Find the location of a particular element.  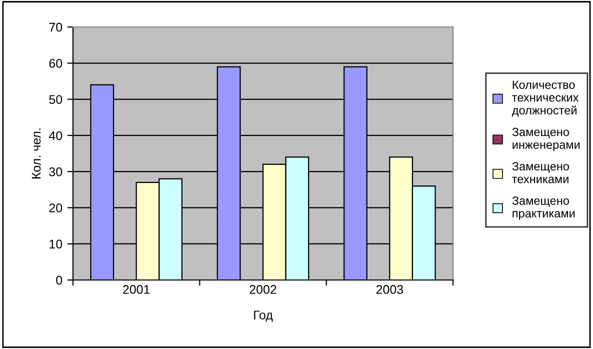

x-tick-label: 2002 is located at coordinates (263, 289).